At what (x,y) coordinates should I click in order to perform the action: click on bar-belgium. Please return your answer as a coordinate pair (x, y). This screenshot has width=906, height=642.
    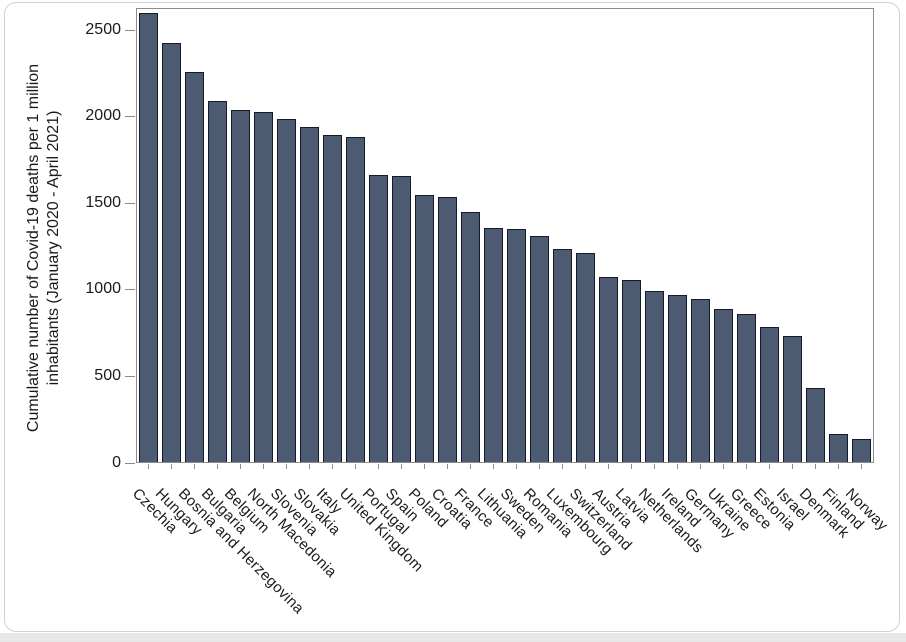
    Looking at the image, I should click on (240, 285).